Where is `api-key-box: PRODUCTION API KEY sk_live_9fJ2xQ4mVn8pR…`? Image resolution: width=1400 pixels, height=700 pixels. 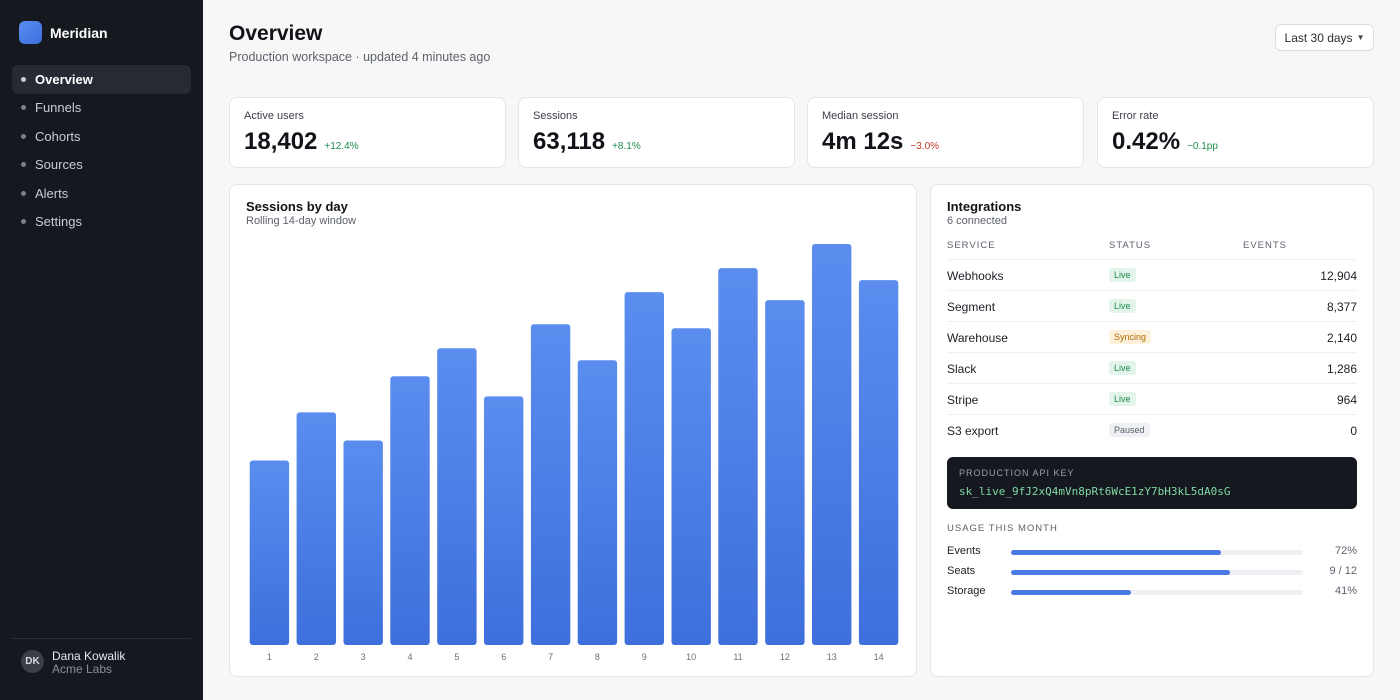 api-key-box: PRODUCTION API KEY sk_live_9fJ2xQ4mVn8pR… is located at coordinates (1152, 483).